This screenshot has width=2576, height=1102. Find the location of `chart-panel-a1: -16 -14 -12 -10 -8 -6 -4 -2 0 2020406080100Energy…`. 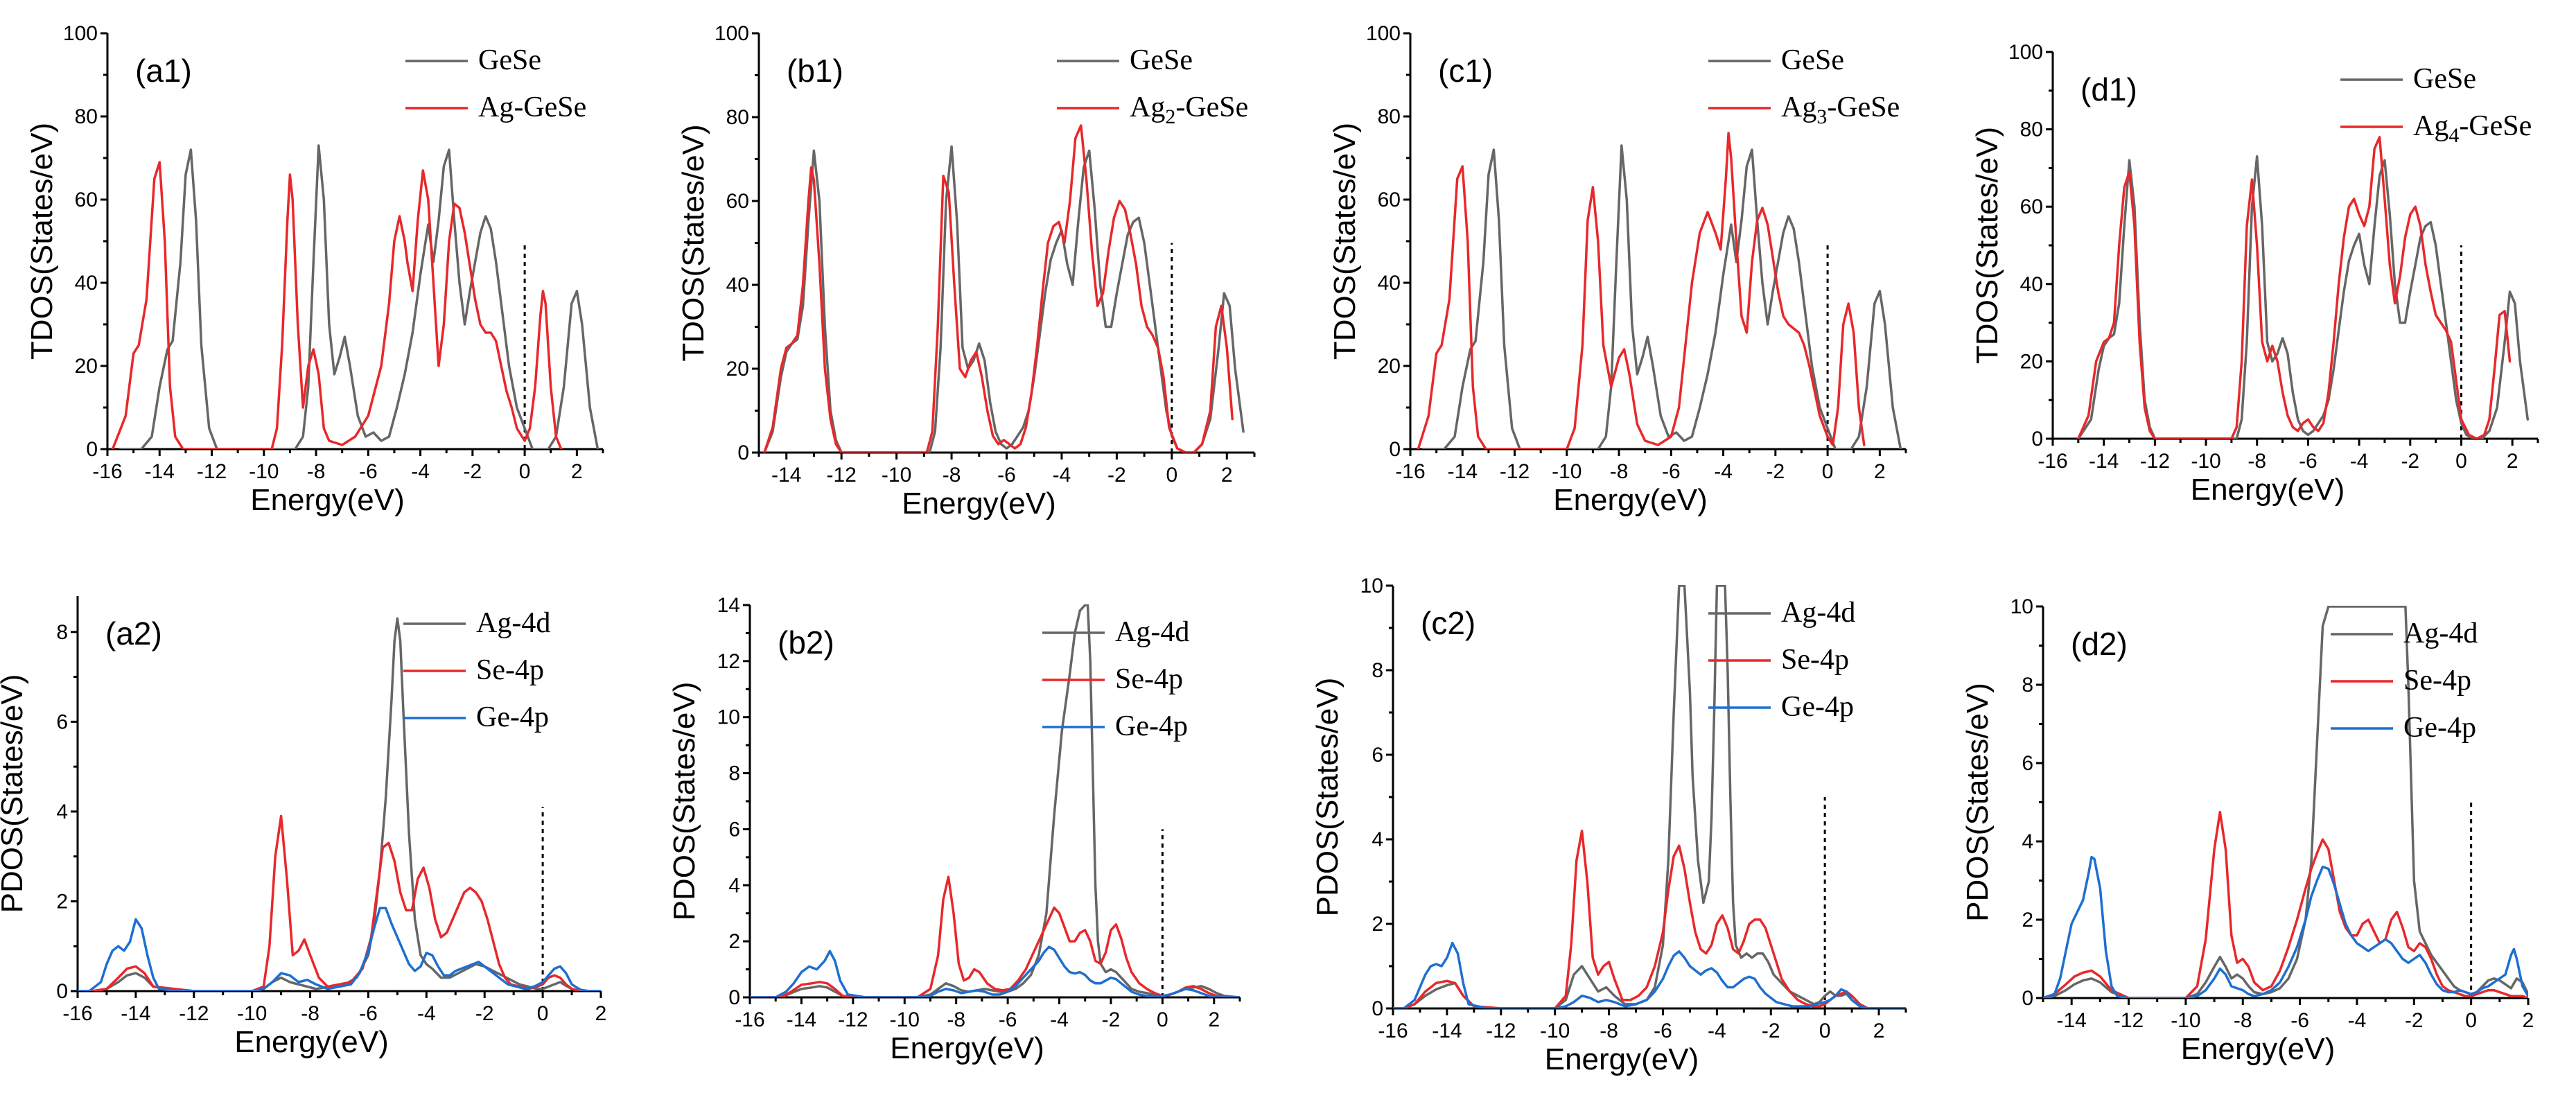

chart-panel-a1: -16 -14 -12 -10 -8 -6 -4 -2 0 2020406080100Energy… is located at coordinates (314, 269).